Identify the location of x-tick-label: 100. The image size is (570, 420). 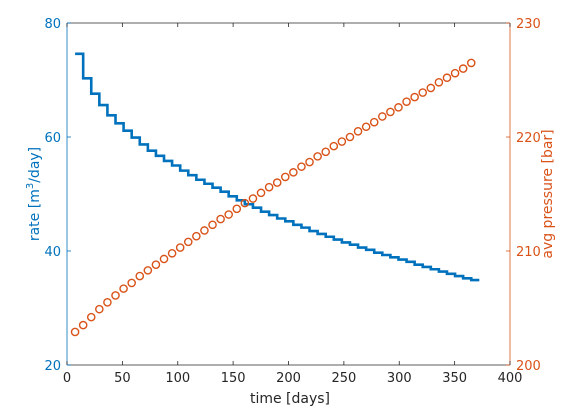
(177, 378).